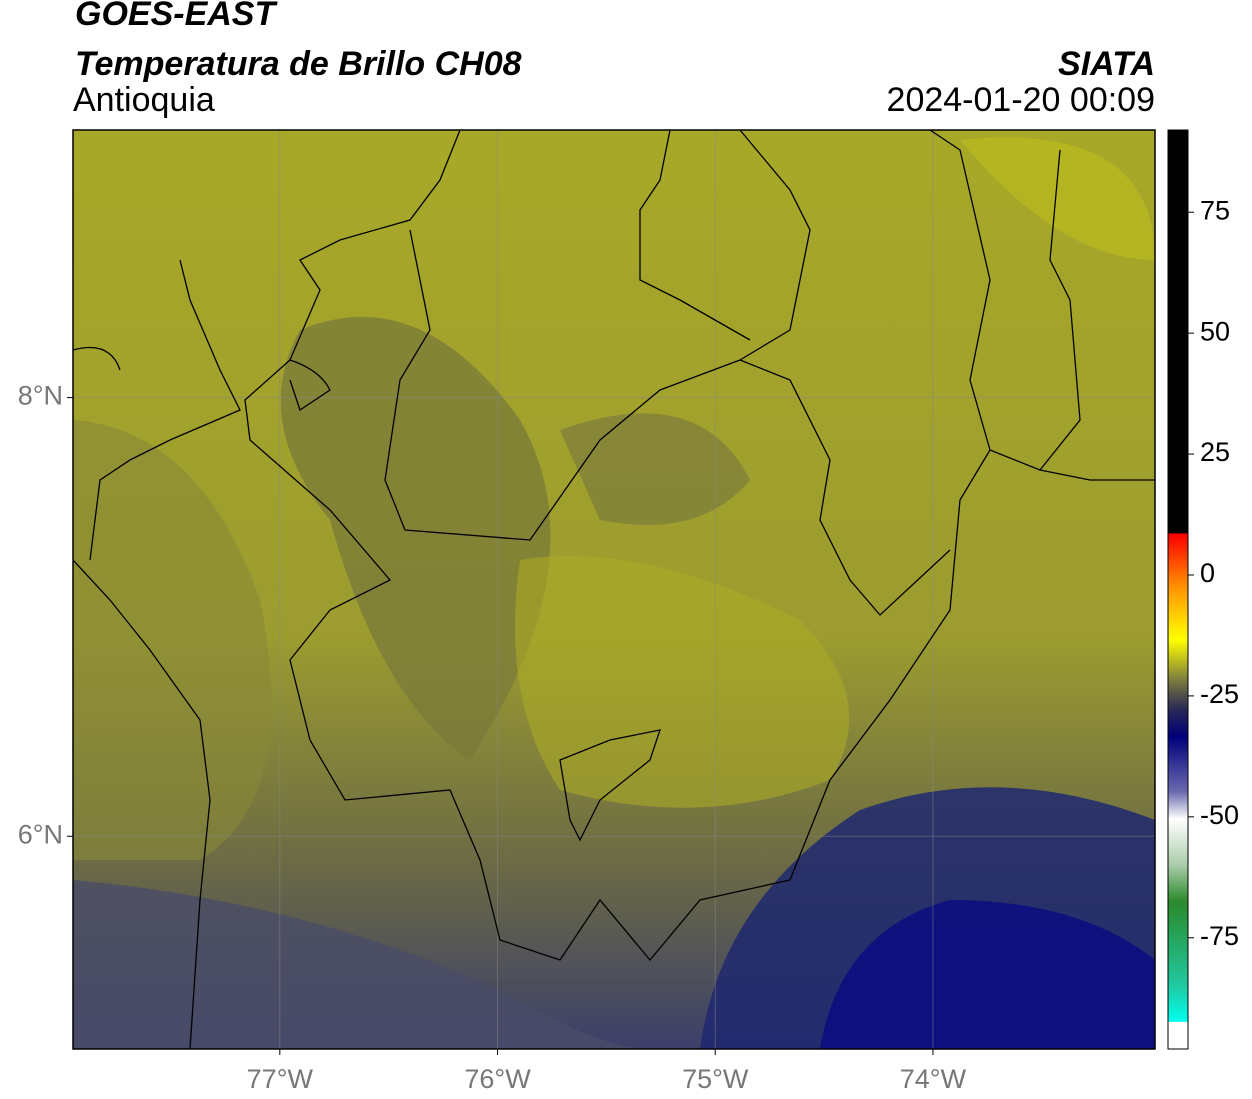 The image size is (1252, 1099). Describe the element at coordinates (1215, 210) in the screenshot. I see `colorbar-tick-label: 75` at that location.